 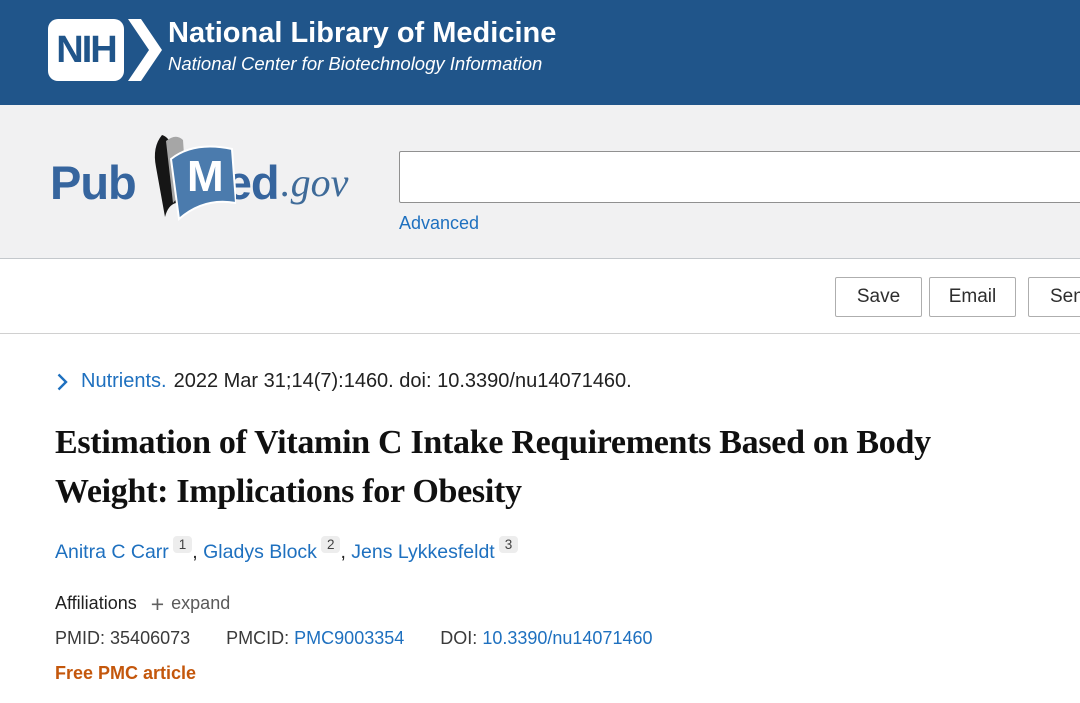 I want to click on send-to-button: Send to, so click(x=1054, y=297).